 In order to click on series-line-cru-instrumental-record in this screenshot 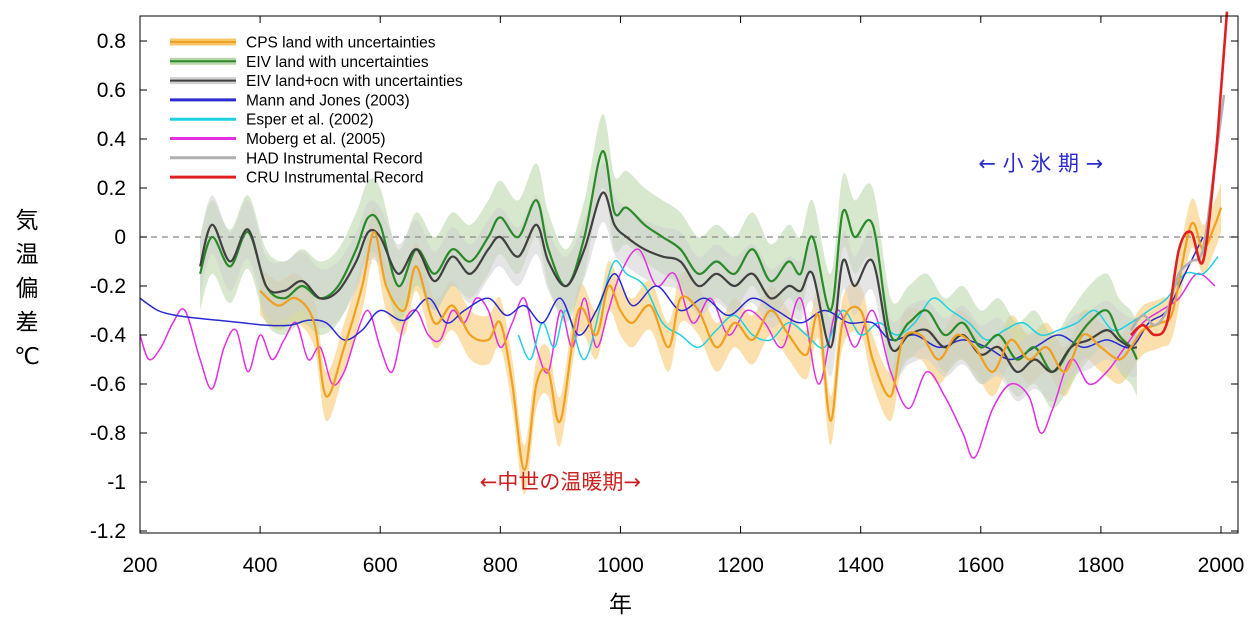, I will do `click(1179, 174)`.